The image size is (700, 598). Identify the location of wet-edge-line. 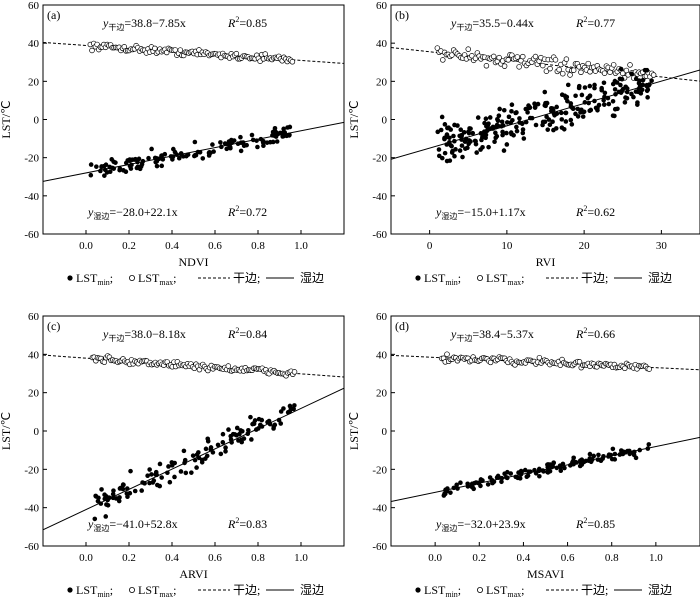
(545, 469).